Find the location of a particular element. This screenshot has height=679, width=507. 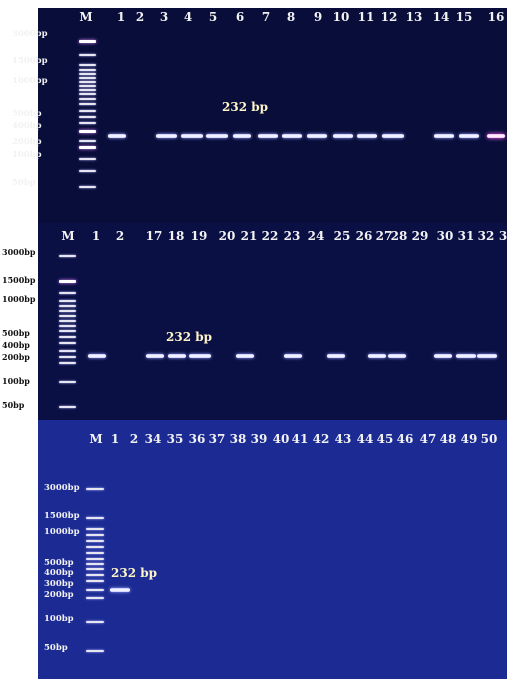

ladder-size-label: 500bp is located at coordinates (16, 333).